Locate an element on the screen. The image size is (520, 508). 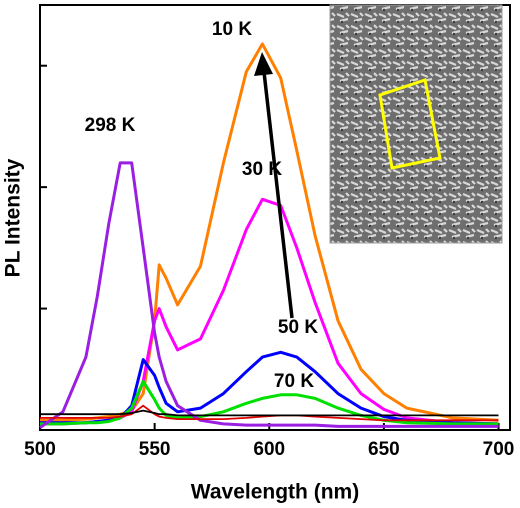
series-label: 298 K is located at coordinates (110, 125).